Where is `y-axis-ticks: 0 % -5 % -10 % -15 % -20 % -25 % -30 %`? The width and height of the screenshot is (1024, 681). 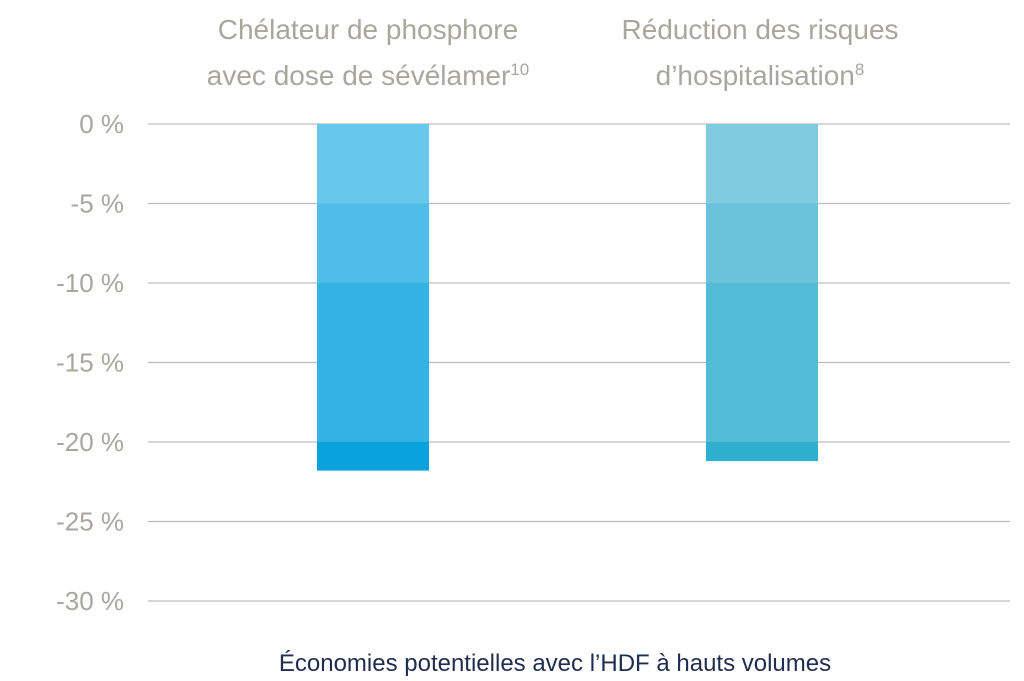
y-axis-ticks: 0 % -5 % -10 % -15 % -20 % -25 % -30 % is located at coordinates (90, 362).